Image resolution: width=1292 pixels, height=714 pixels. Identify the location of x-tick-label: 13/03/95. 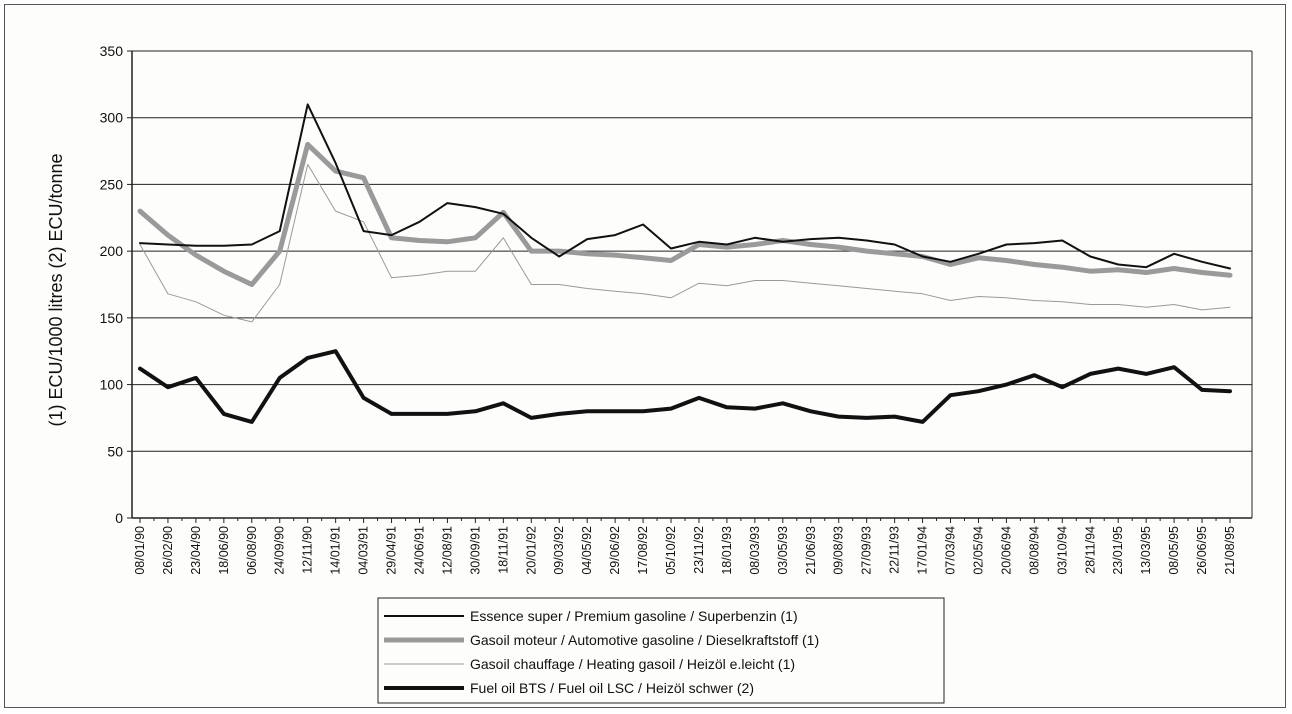
(1146, 550).